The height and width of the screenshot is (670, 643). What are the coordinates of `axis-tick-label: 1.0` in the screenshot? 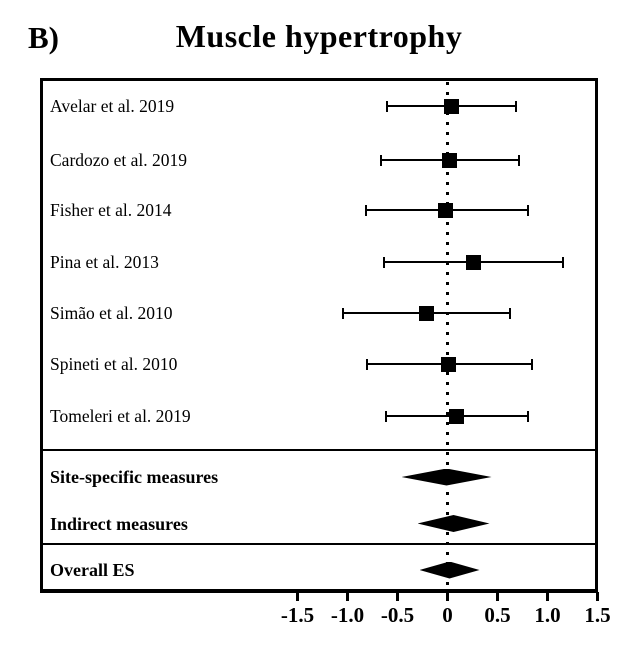 It's located at (547, 615).